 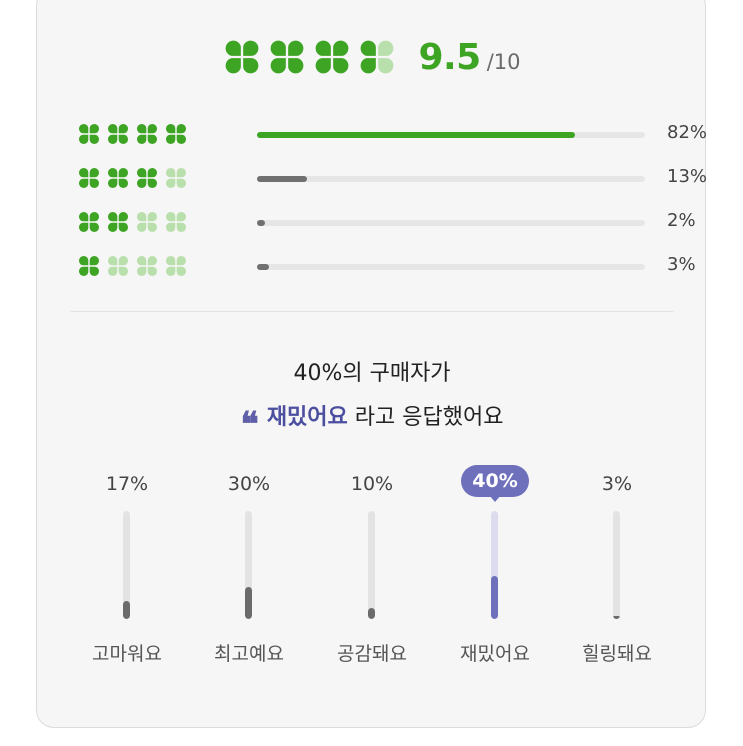 I want to click on summary-suffix: 라고 응답했어요, so click(x=429, y=417).